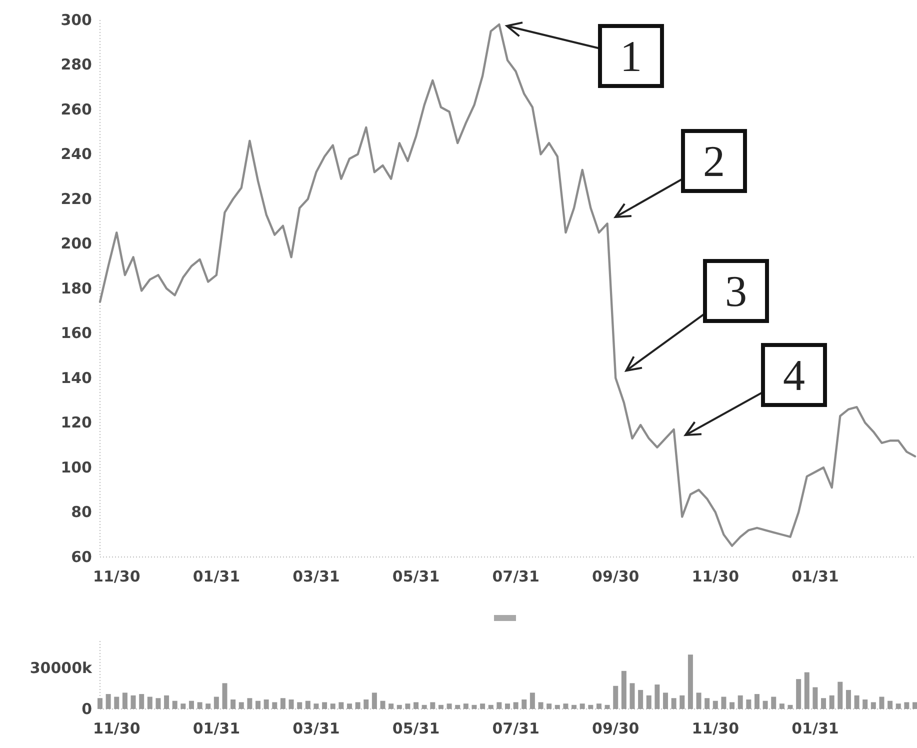 The height and width of the screenshot is (748, 917). Describe the element at coordinates (216, 577) in the screenshot. I see `x-tick-label: 01/31` at that location.